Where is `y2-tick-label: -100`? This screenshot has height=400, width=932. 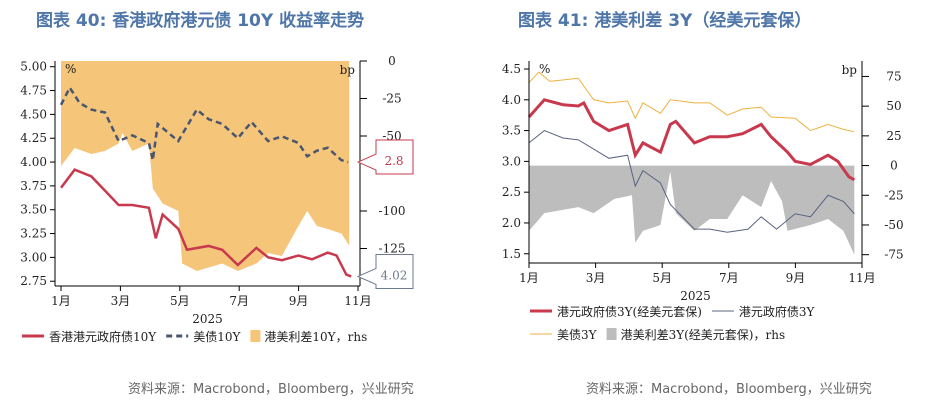
y2-tick-label: -100 is located at coordinates (392, 211).